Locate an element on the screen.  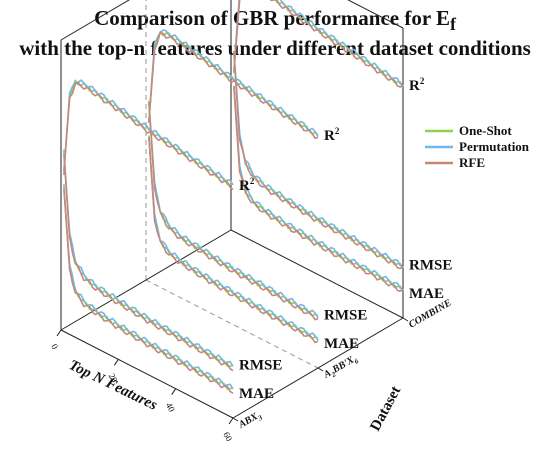
dataset-tick-label: A2BB'X6 is located at coordinates (340, 368).